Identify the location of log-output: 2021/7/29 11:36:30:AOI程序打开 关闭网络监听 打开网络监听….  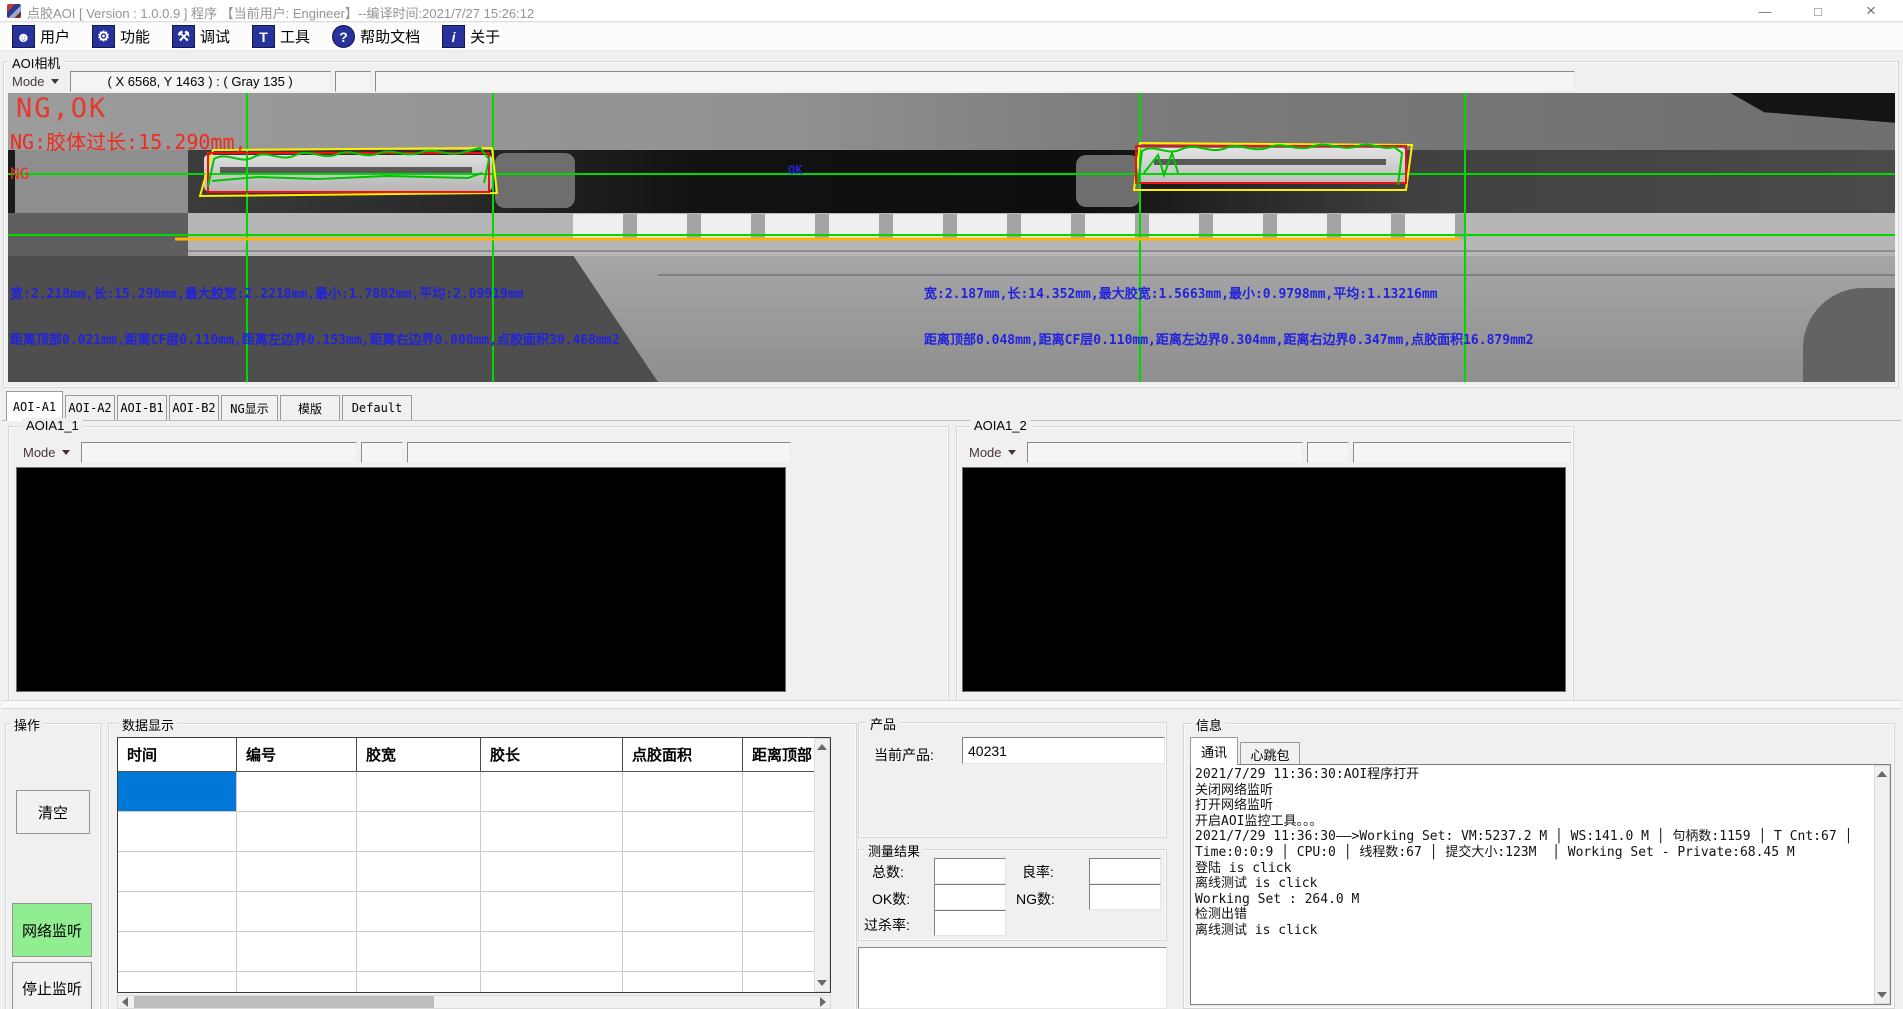
(1540, 884).